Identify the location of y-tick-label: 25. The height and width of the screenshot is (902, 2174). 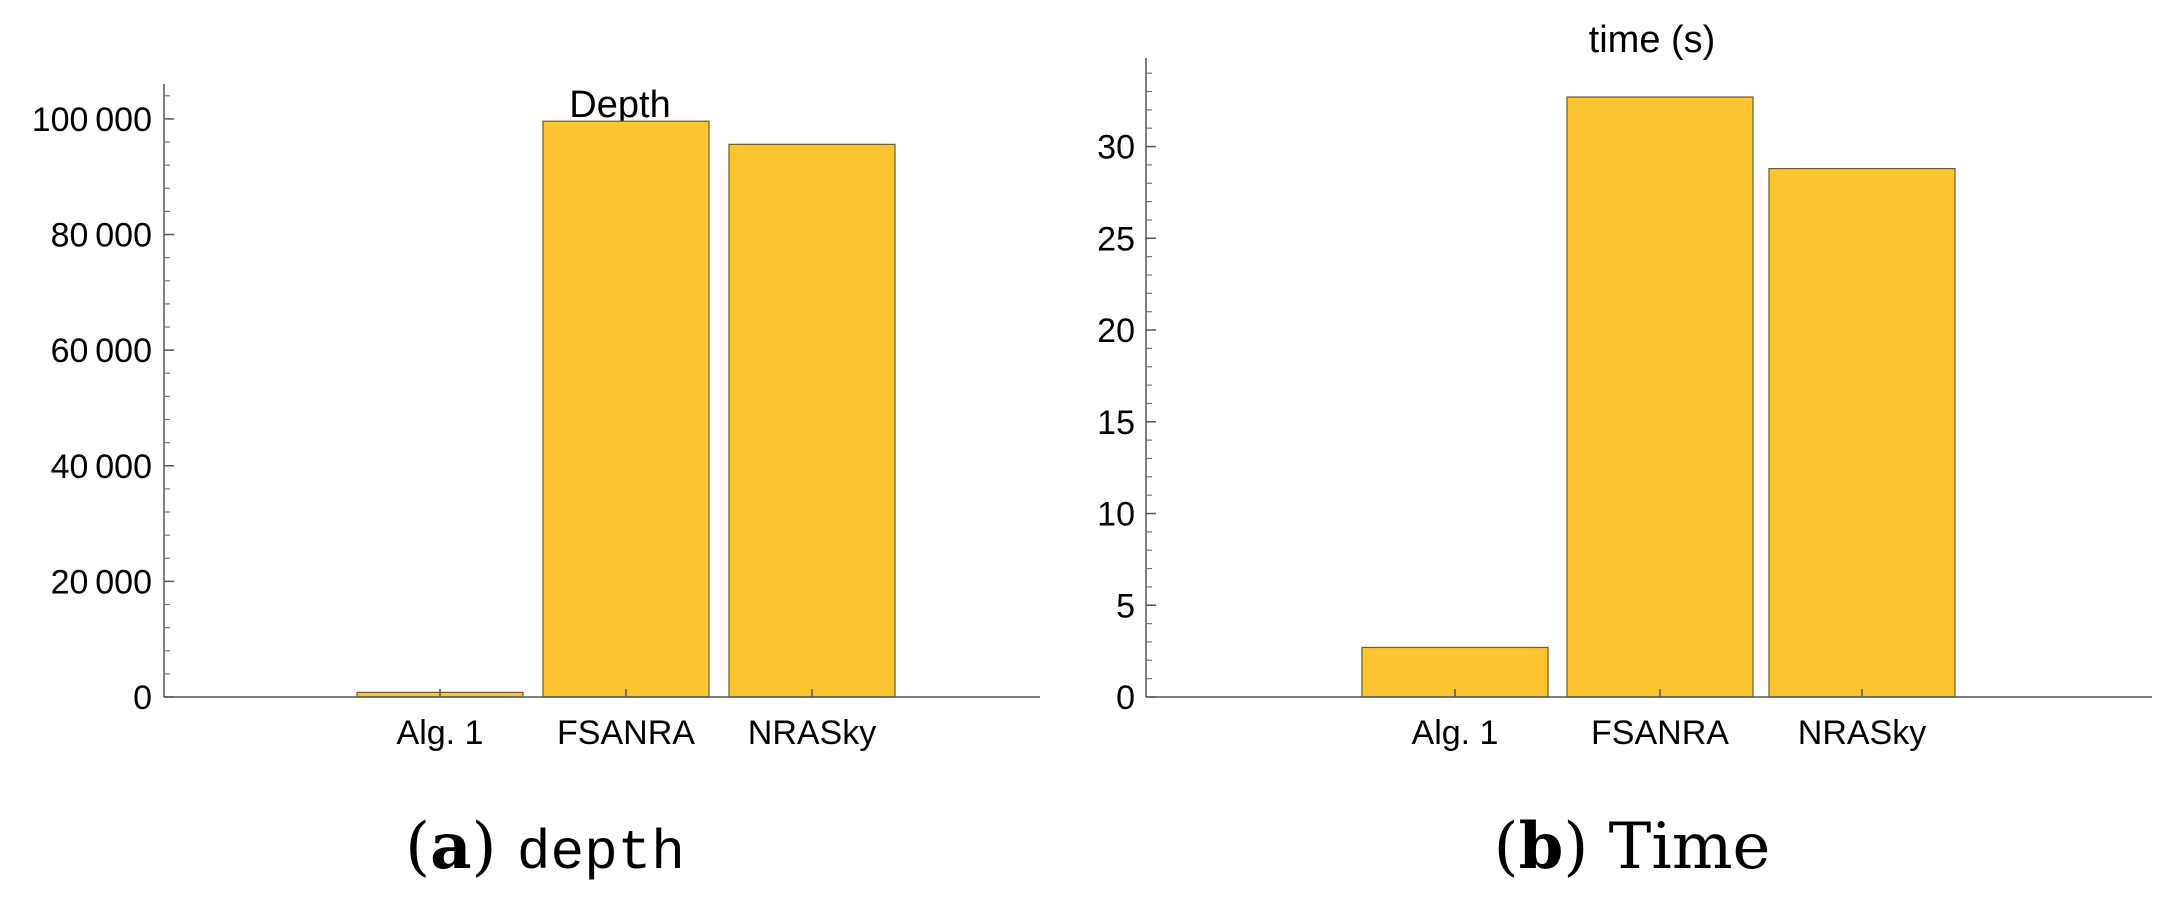
(1116, 239).